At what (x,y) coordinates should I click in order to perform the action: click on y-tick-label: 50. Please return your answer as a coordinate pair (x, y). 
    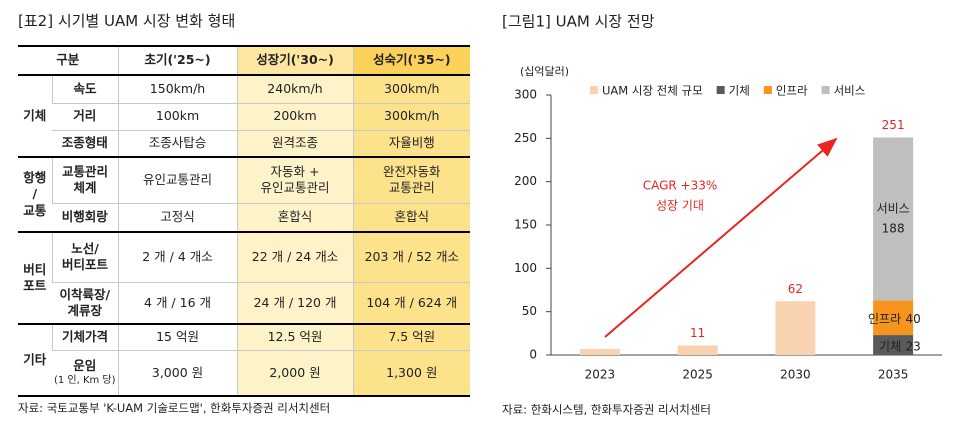
    Looking at the image, I should click on (529, 311).